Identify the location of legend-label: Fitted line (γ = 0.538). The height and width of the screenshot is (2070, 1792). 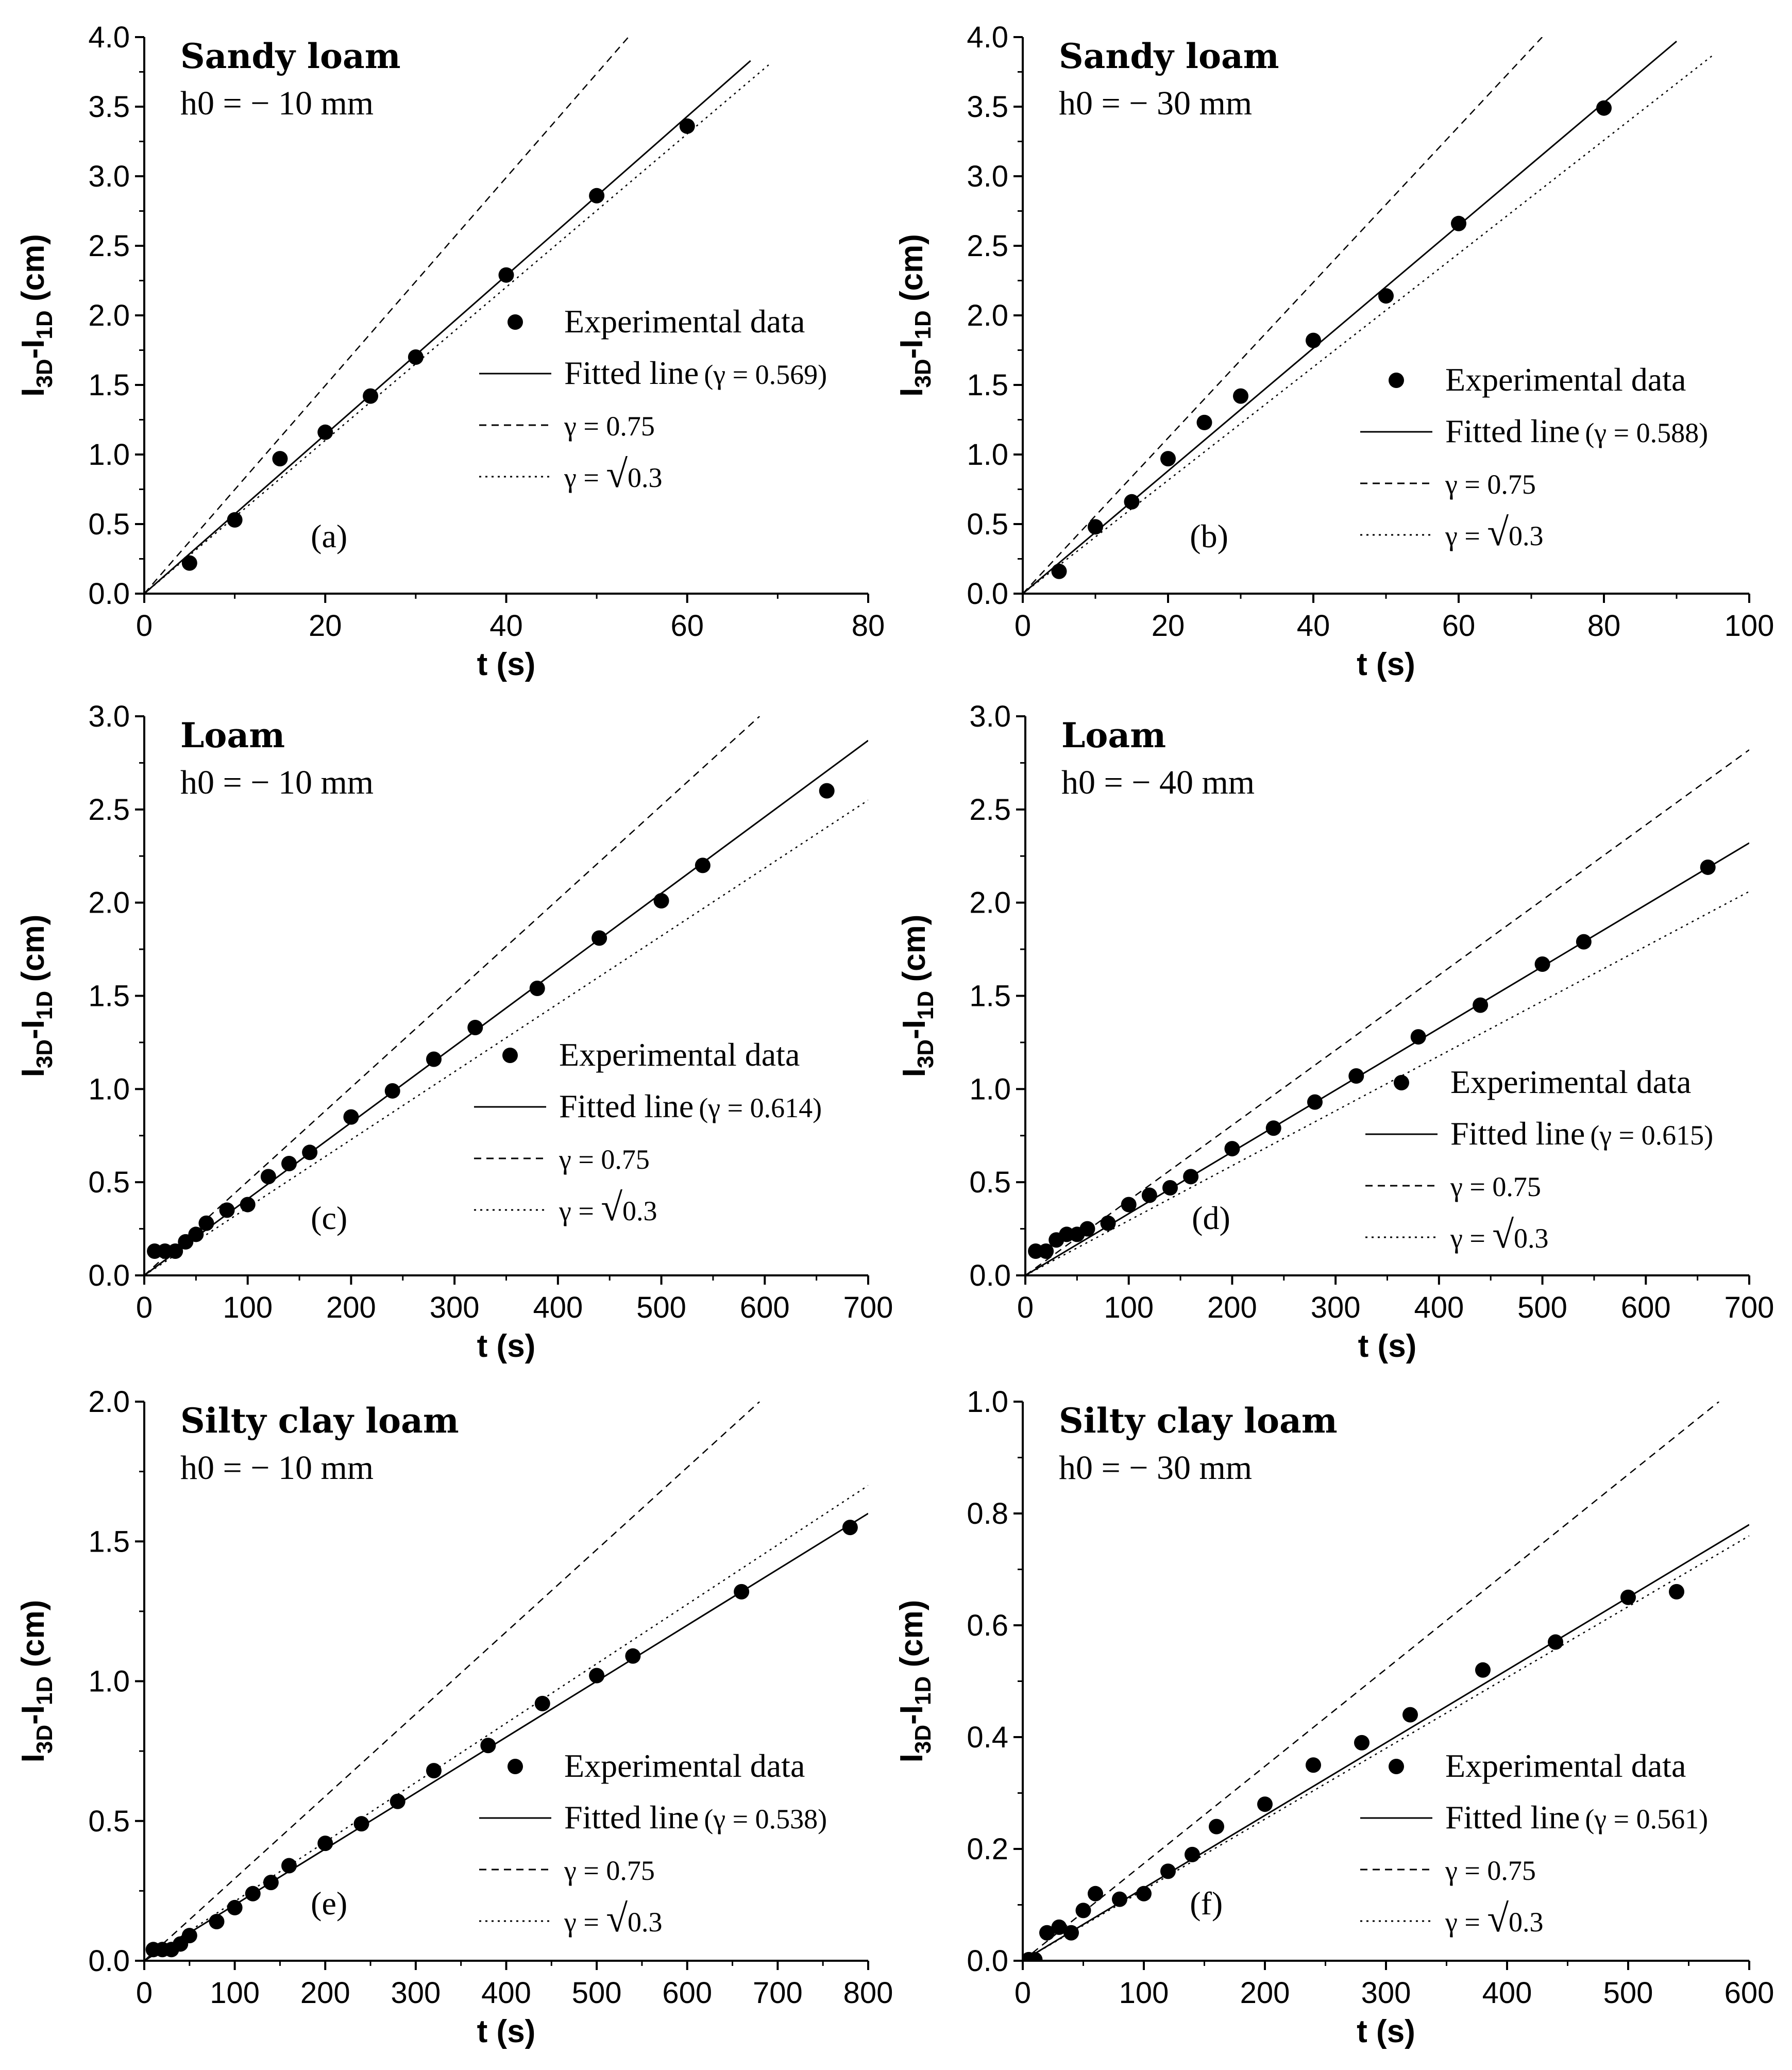
(695, 1818).